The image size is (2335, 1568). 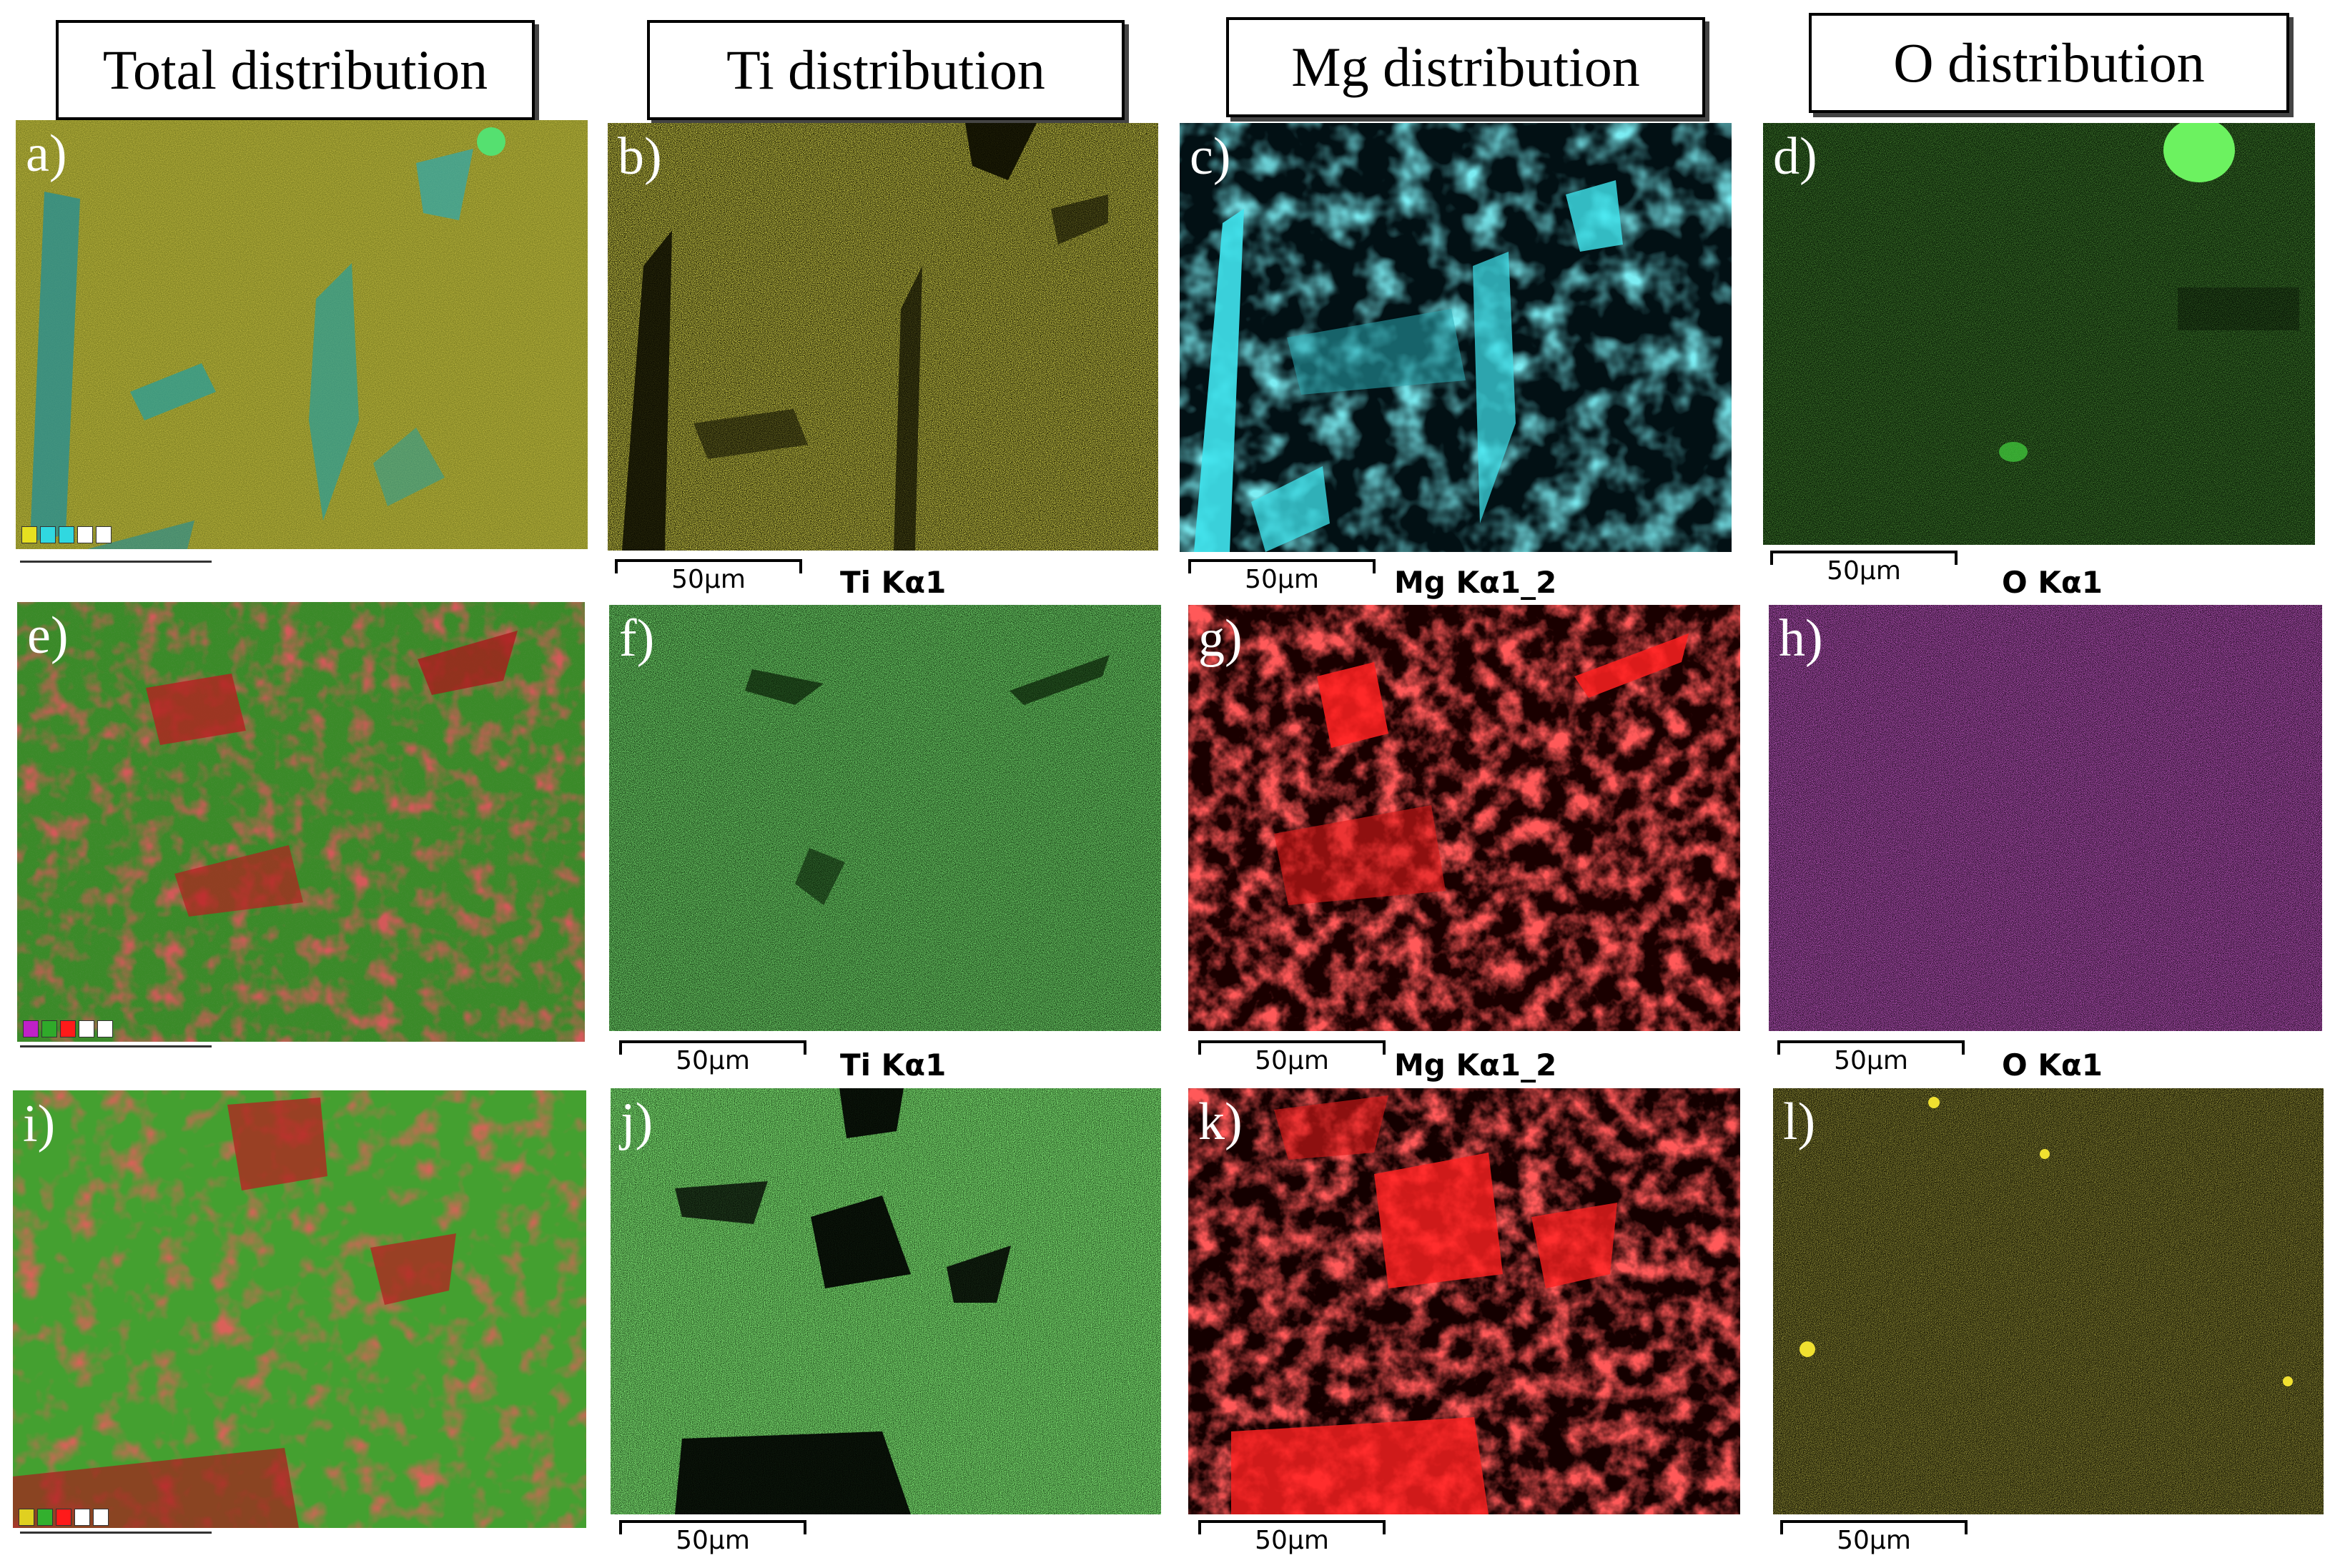 What do you see at coordinates (1220, 638) in the screenshot?
I see `panel-label-g: g)` at bounding box center [1220, 638].